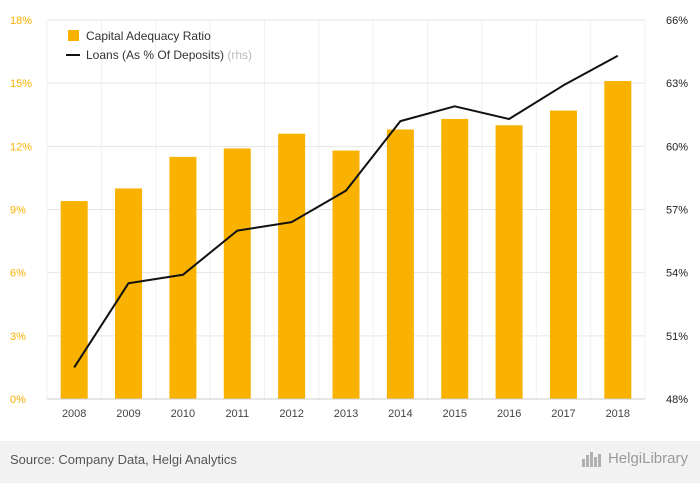 This screenshot has width=700, height=483. Describe the element at coordinates (400, 414) in the screenshot. I see `x-tick-label: 2014` at that location.